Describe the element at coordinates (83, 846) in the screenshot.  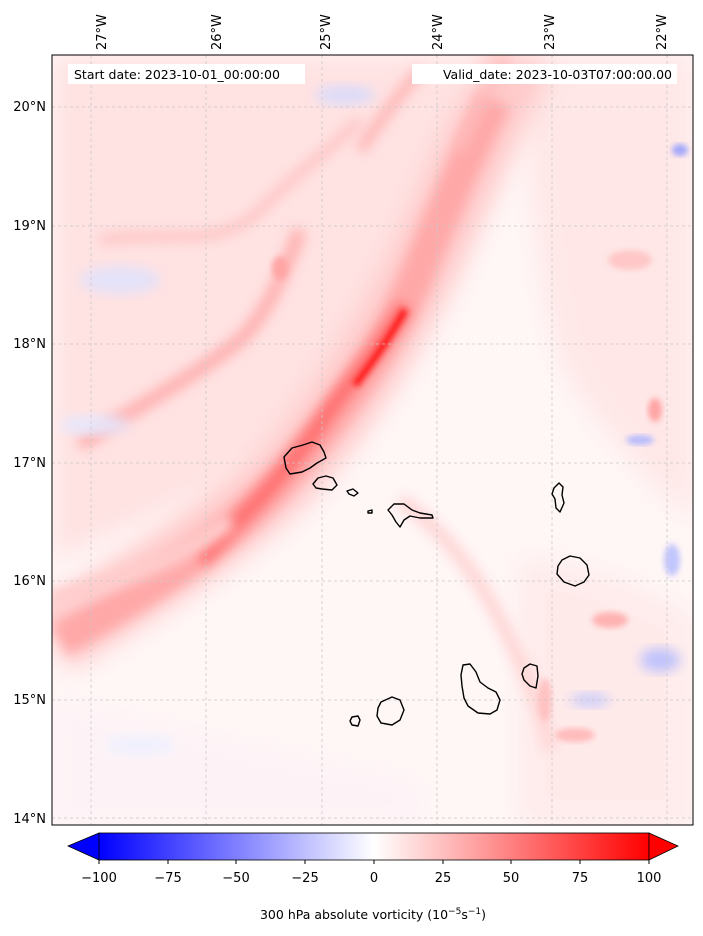
I see `colorbar-extend-min` at that location.